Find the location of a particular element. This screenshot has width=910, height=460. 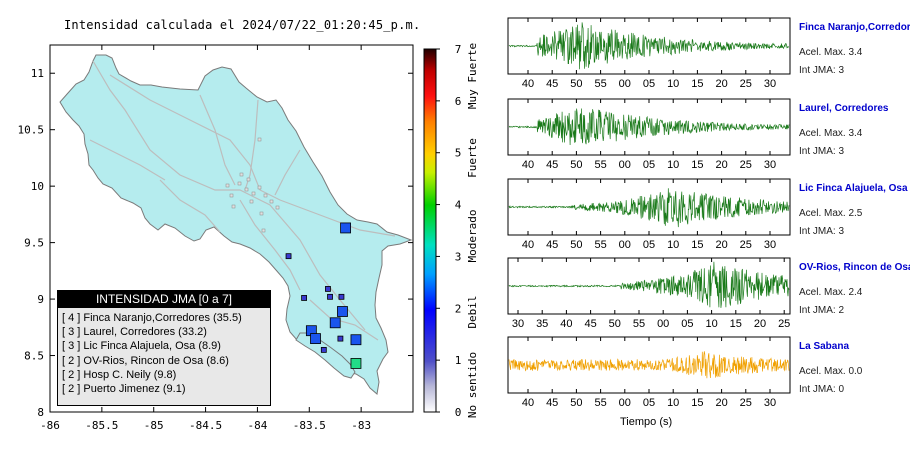

int-jma-value: Int JMA: 2 is located at coordinates (822, 310).